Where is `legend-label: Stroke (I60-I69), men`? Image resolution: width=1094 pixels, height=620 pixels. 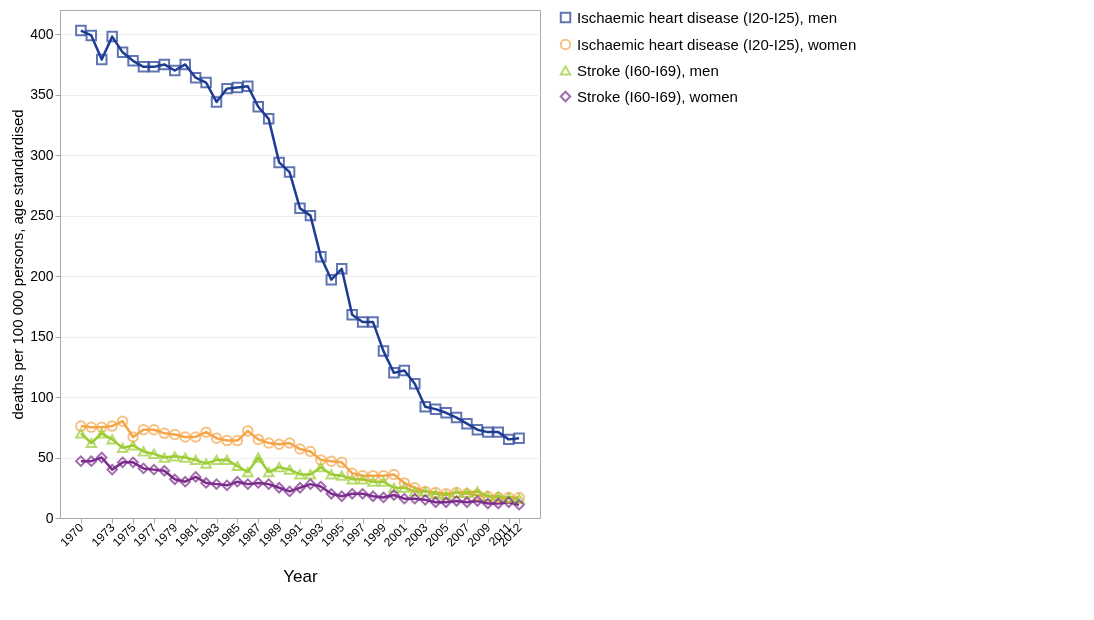 legend-label: Stroke (I60-I69), men is located at coordinates (648, 70).